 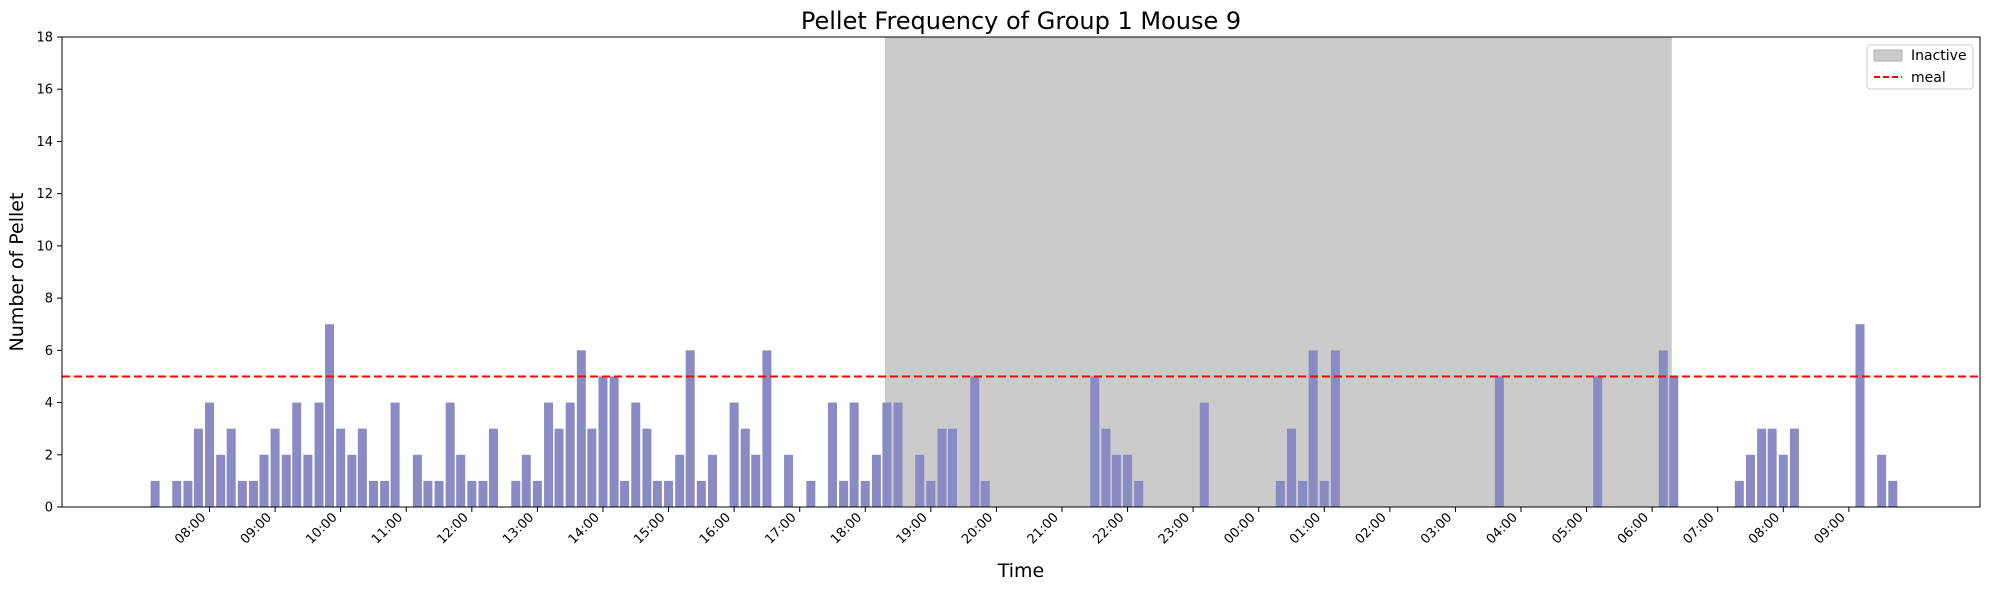 What do you see at coordinates (453, 528) in the screenshot?
I see `x-tick-label: 12:00` at bounding box center [453, 528].